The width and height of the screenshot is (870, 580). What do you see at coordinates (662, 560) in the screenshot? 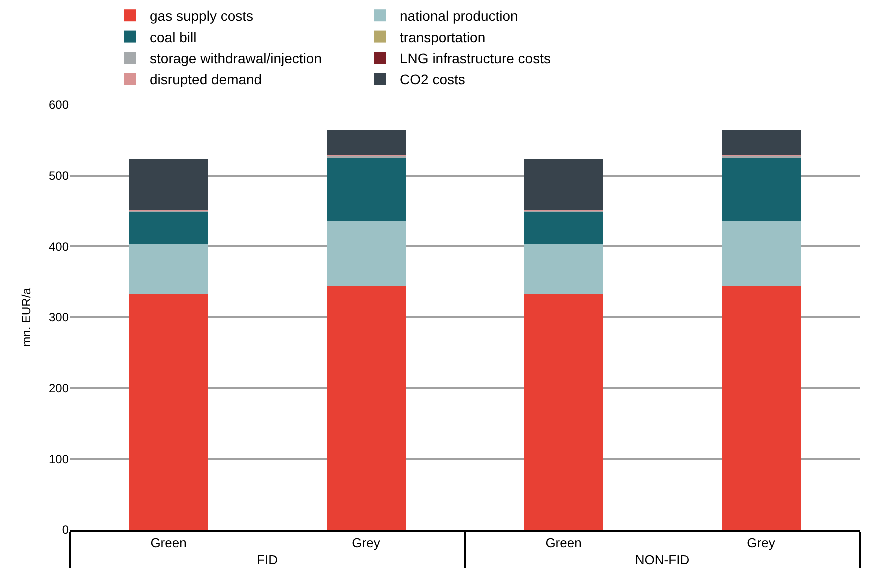
I see `text: NON-FID` at bounding box center [662, 560].